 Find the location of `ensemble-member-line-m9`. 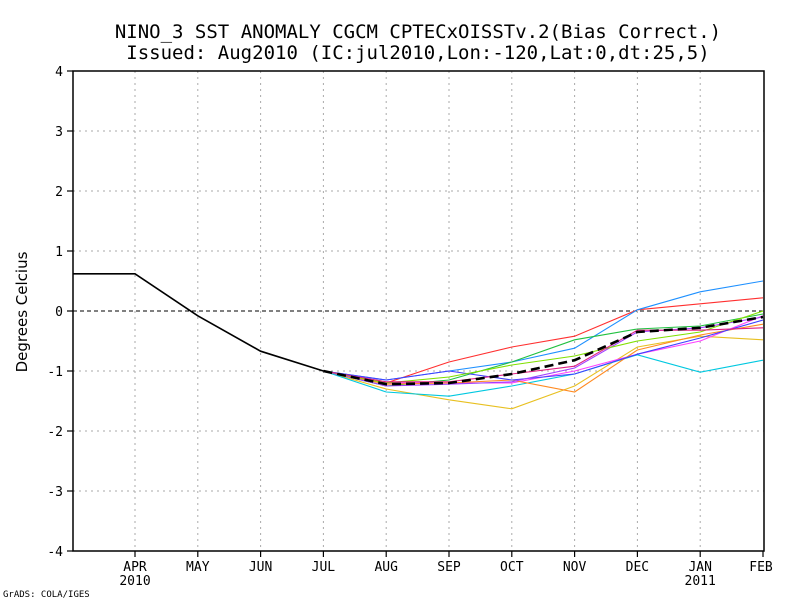

ensemble-member-line-m9 is located at coordinates (543, 351).